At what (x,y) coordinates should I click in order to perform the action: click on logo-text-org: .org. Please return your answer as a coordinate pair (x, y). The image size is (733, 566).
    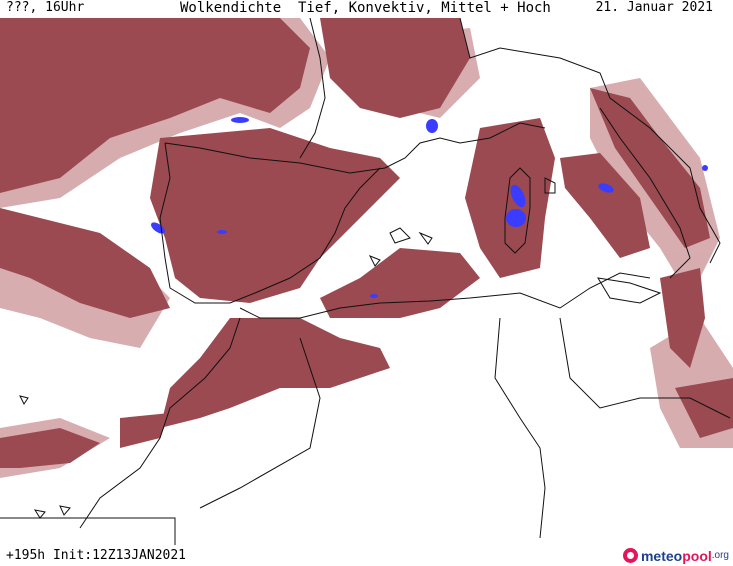
    Looking at the image, I should click on (720, 555).